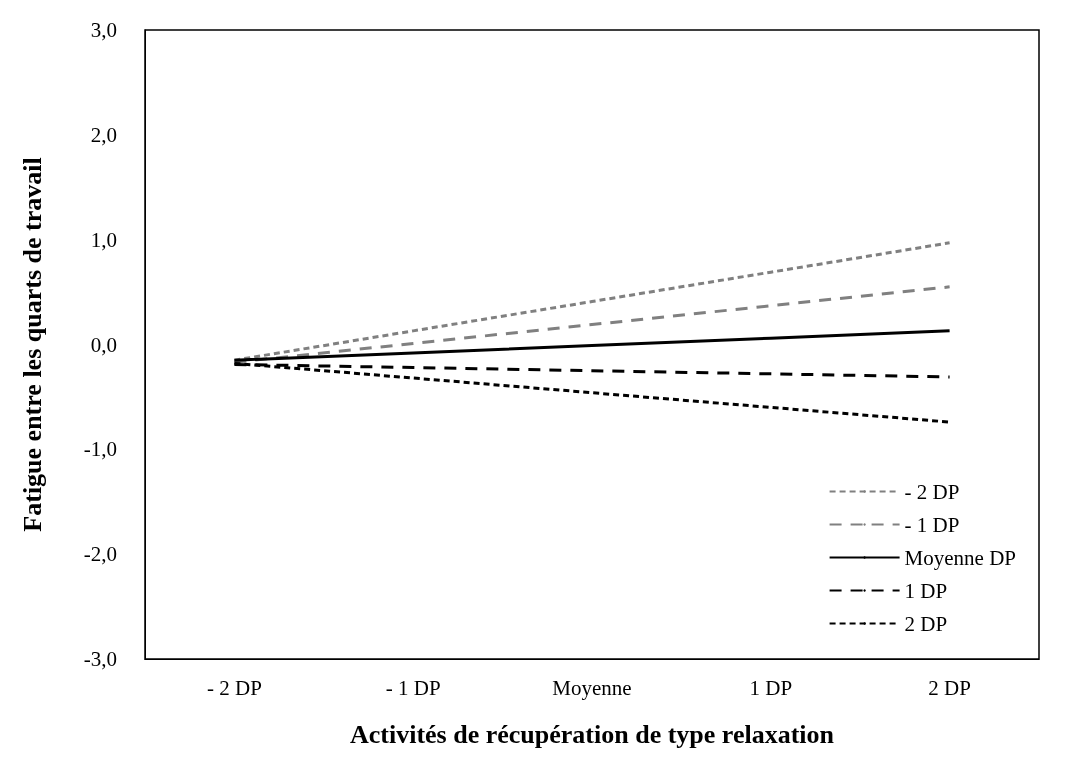  I want to click on y-axis-title: Fatigue entre les quarts de travail, so click(32, 344).